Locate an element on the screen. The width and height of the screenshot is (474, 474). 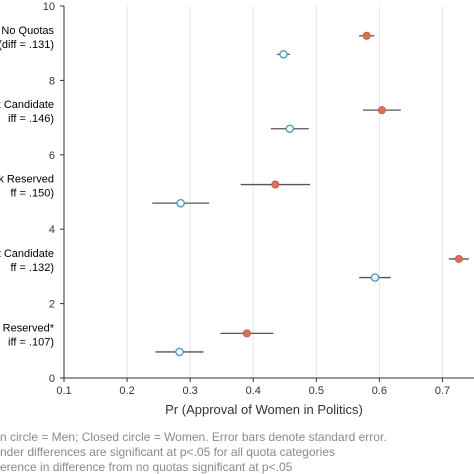
x-tick-label: 0.7 is located at coordinates (442, 391).